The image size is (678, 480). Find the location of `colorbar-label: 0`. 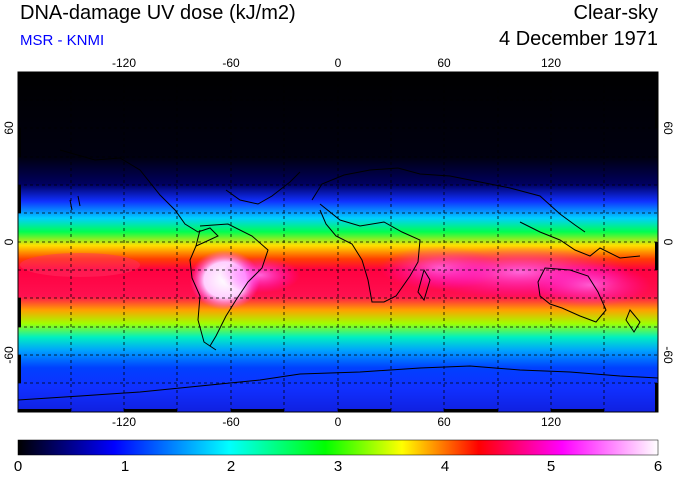

colorbar-label: 0 is located at coordinates (18, 466).